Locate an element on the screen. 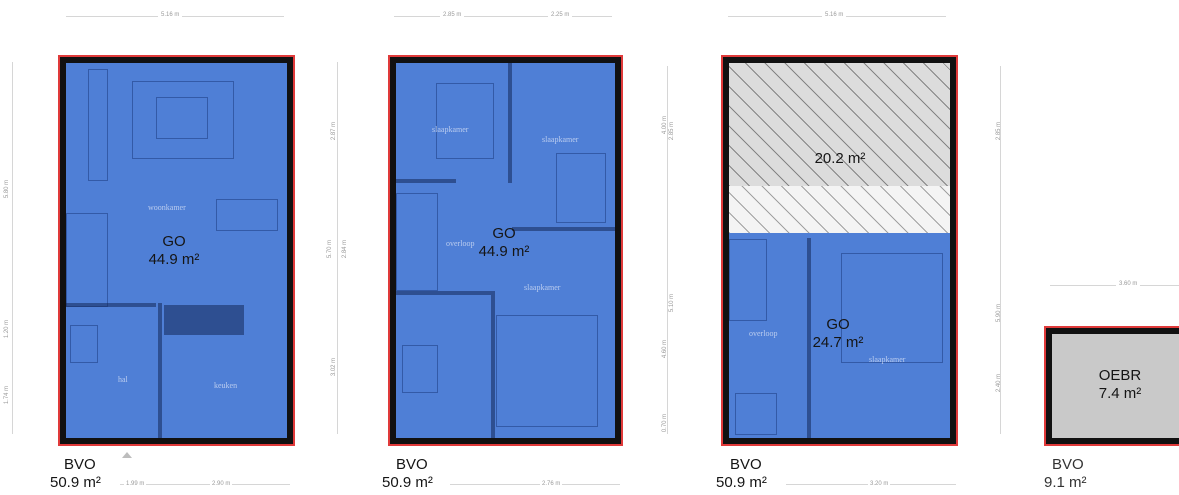  area-label: GO 24.7 m² is located at coordinates (838, 334).